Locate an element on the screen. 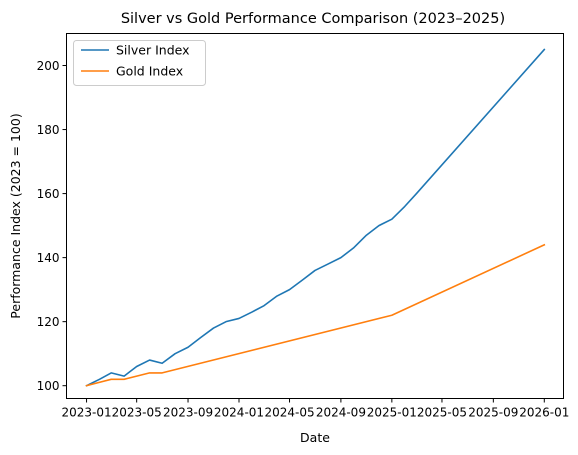  legend-label: Silver Index is located at coordinates (153, 50).